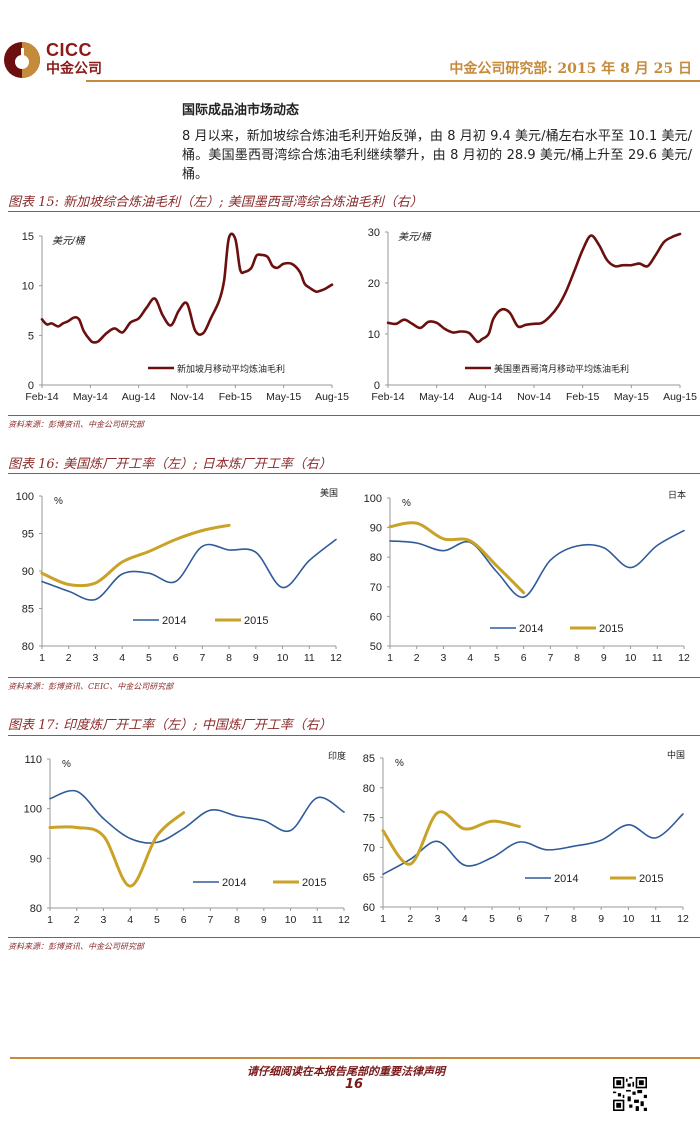 This screenshot has height=1134, width=700. What do you see at coordinates (215, 202) in the screenshot?
I see `figure-15-title: 图表 15: 新加坡综合炼油毛利（左）; 美国墨西哥湾综合炼油毛利（右）` at bounding box center [215, 202].